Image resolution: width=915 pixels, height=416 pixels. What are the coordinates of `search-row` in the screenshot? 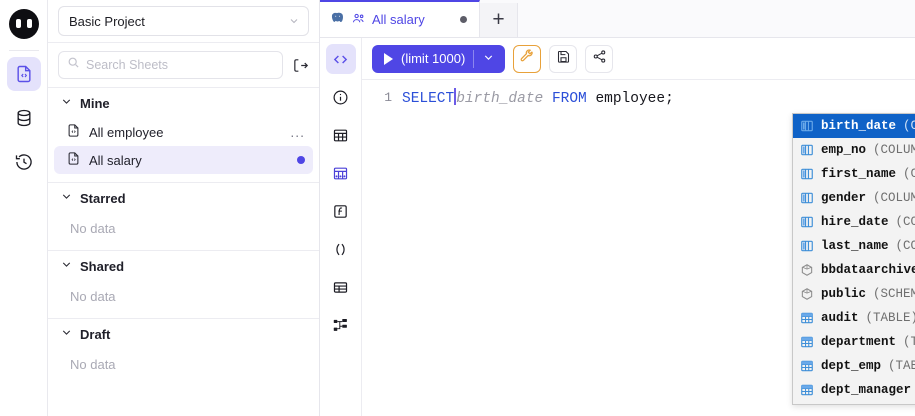 It's located at (183, 65).